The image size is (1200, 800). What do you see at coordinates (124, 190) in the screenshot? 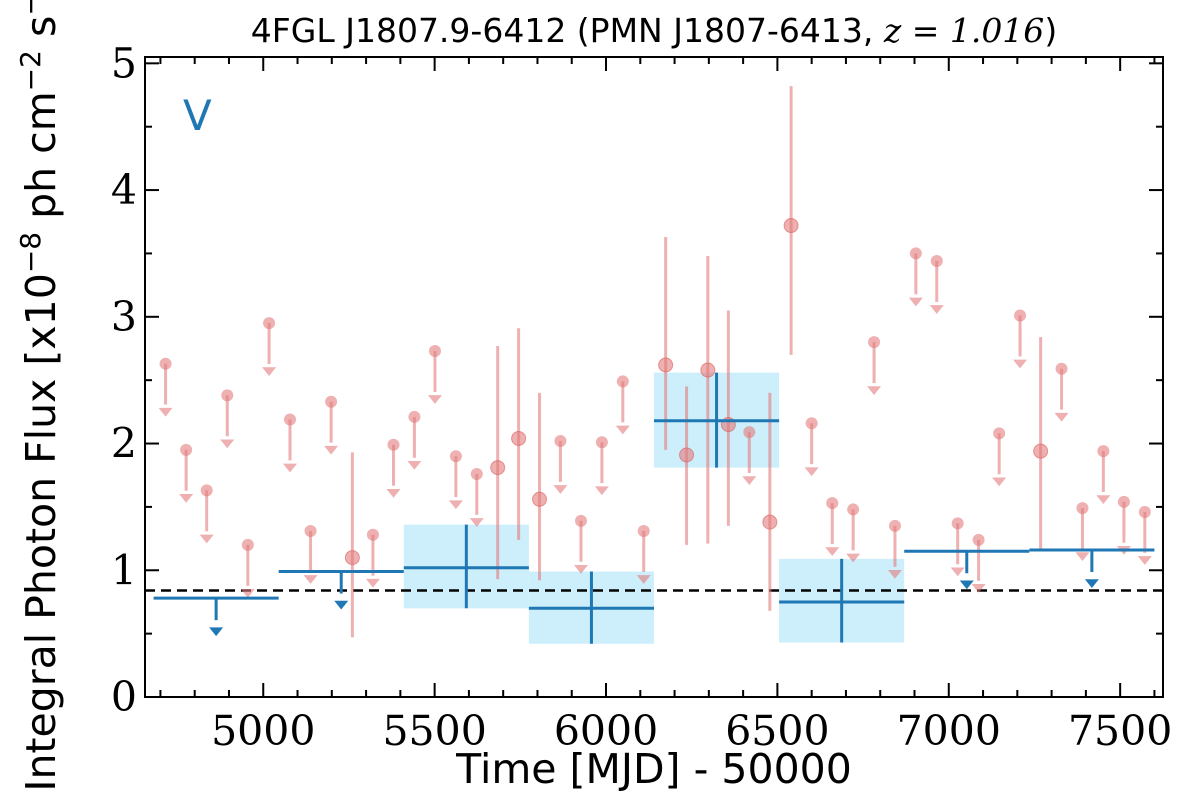
I see `y-tick-label: 4` at bounding box center [124, 190].